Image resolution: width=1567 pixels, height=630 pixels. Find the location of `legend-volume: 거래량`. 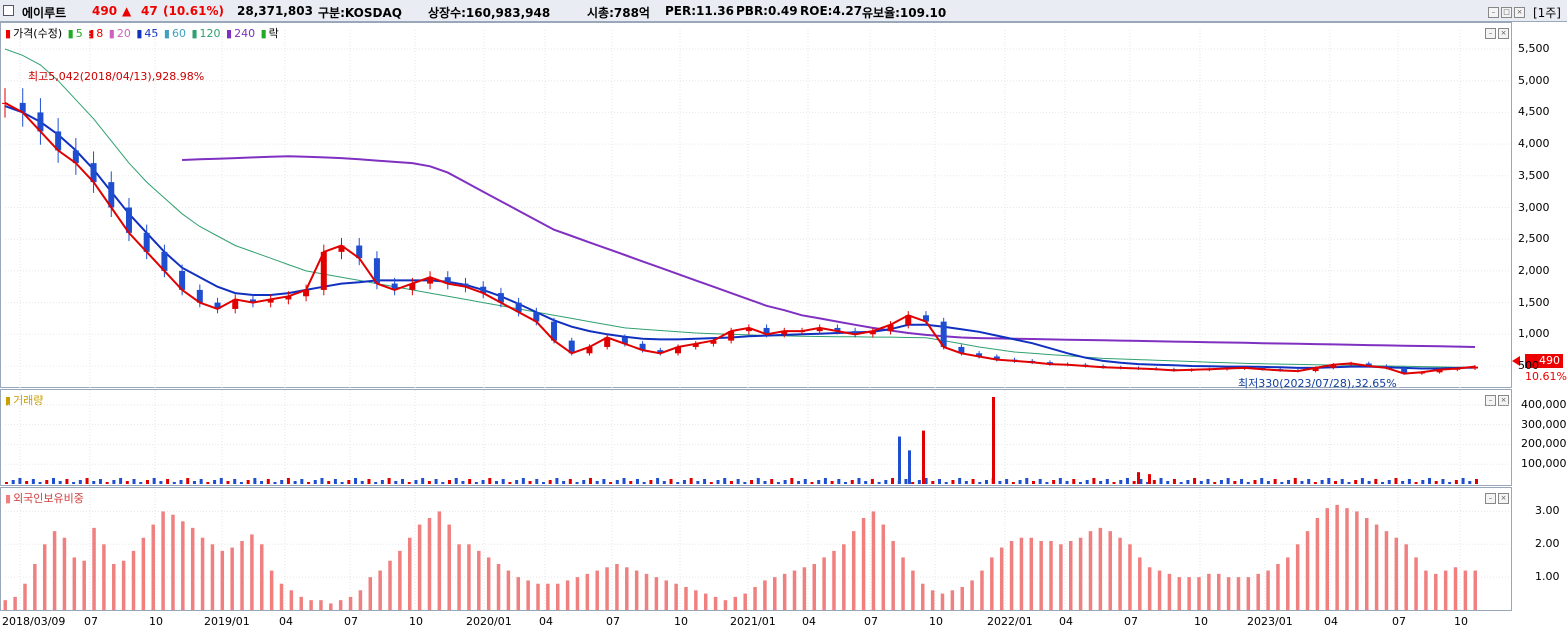

legend-volume: 거래량 is located at coordinates (28, 400).